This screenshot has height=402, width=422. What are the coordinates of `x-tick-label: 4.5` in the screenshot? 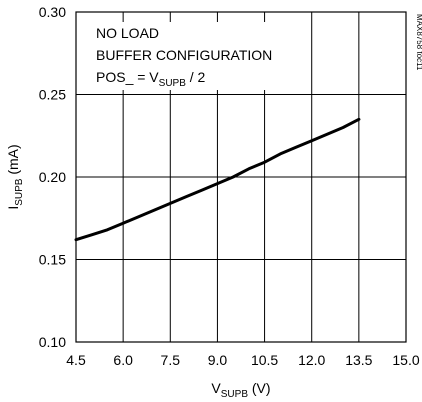 It's located at (76, 360).